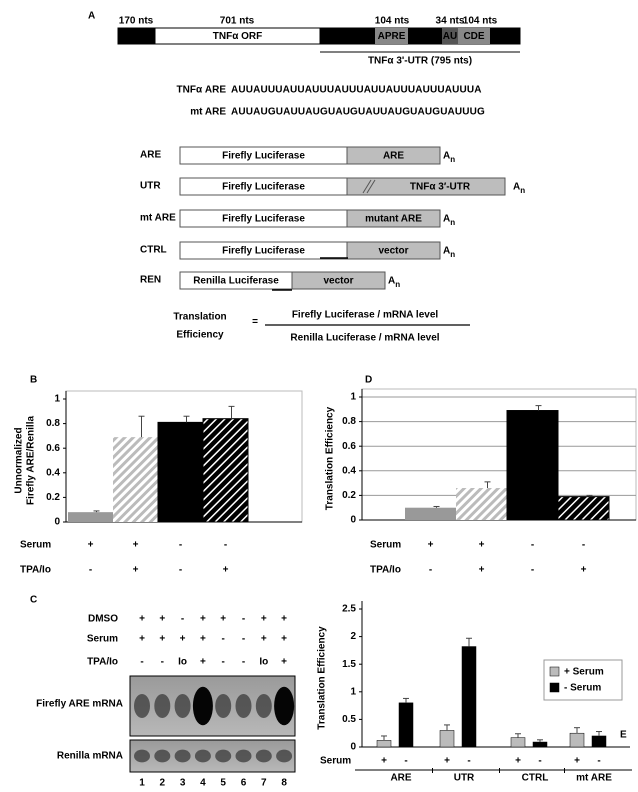 This screenshot has width=638, height=792. Describe the element at coordinates (150, 280) in the screenshot. I see `construct-name: REN` at that location.